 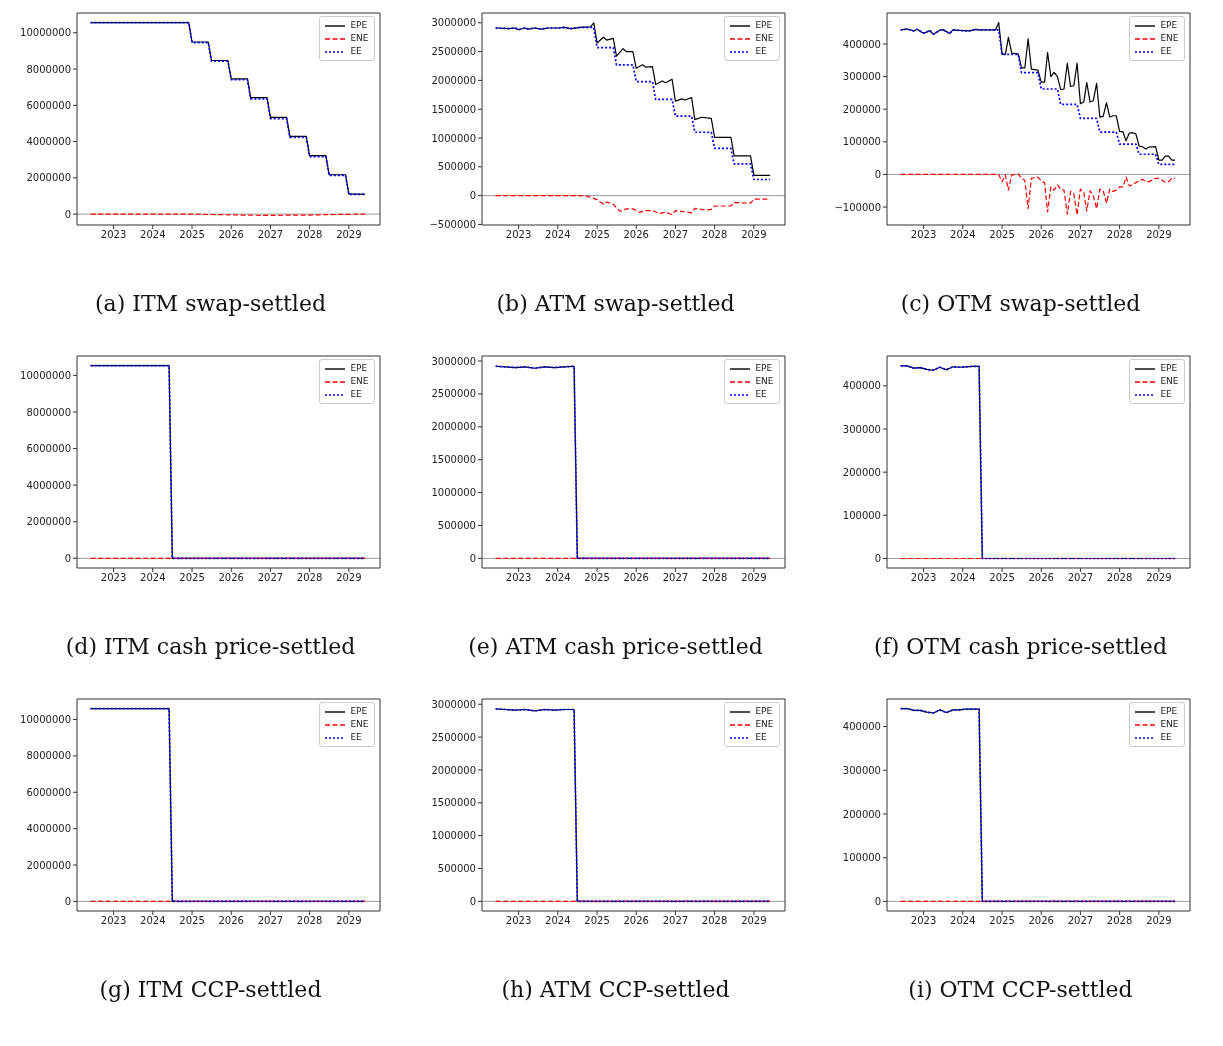 I want to click on text: (e) ATM cash price-settled, so click(x=615, y=646).